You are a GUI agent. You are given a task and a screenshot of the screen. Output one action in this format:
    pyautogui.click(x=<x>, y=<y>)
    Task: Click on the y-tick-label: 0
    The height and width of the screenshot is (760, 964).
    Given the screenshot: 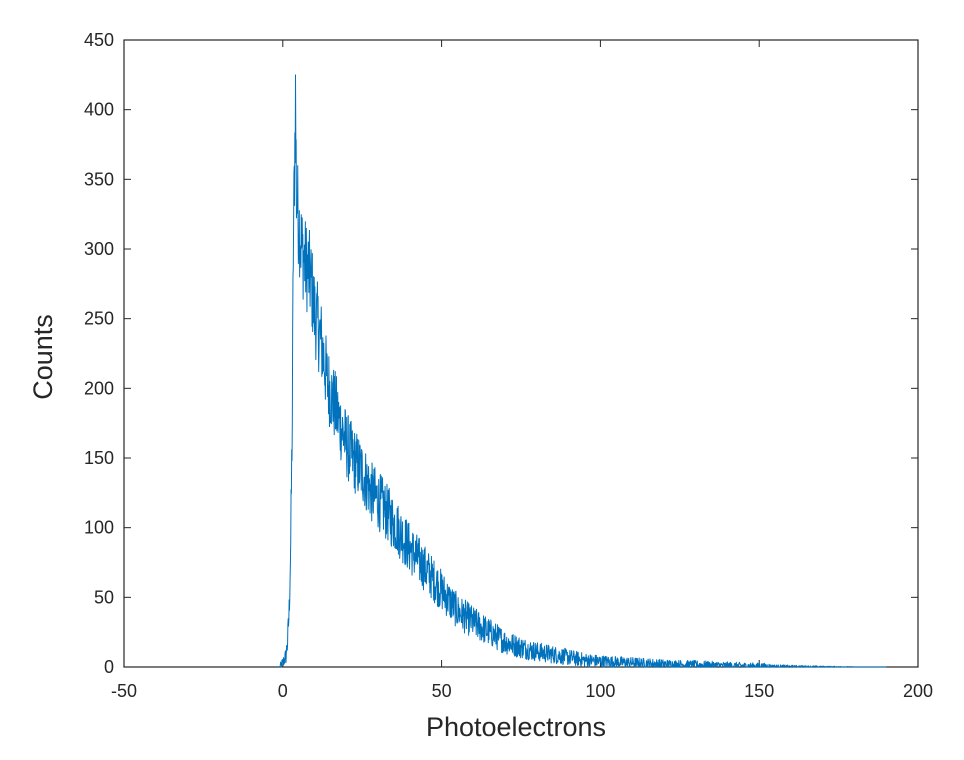 What is the action you would take?
    pyautogui.click(x=109, y=667)
    